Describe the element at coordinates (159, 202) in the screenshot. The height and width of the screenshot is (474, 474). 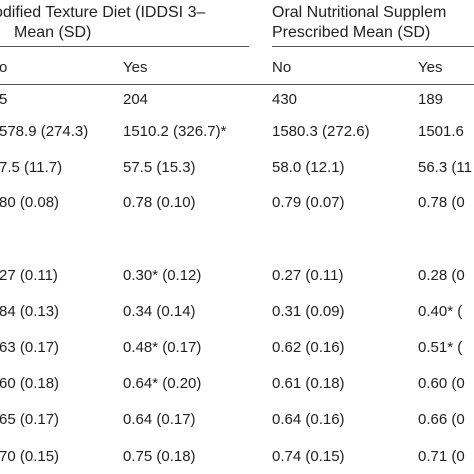
I see `table-cell: 0.78 (0.10)` at that location.